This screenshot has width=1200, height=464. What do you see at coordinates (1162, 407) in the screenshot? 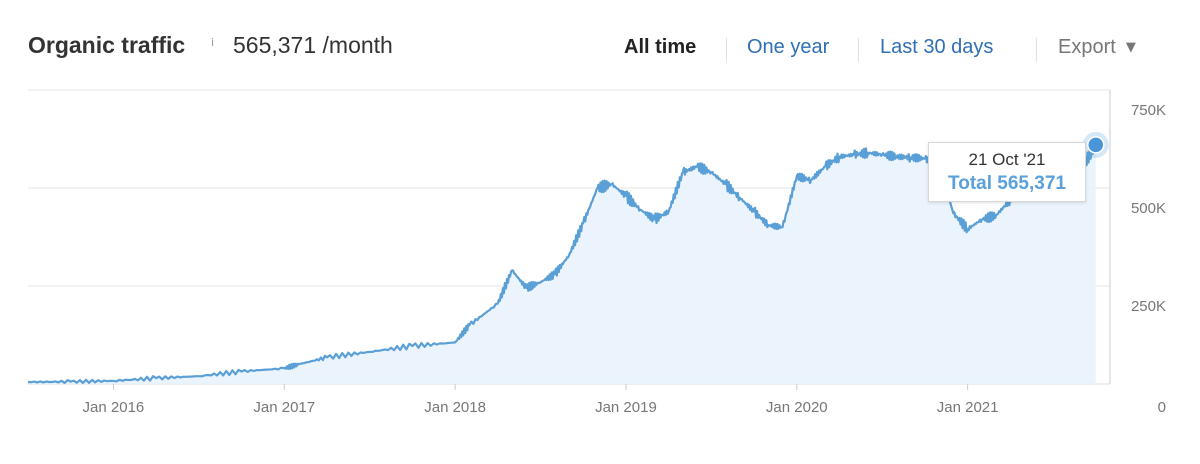
I see `y-tick-label: 0` at bounding box center [1162, 407].